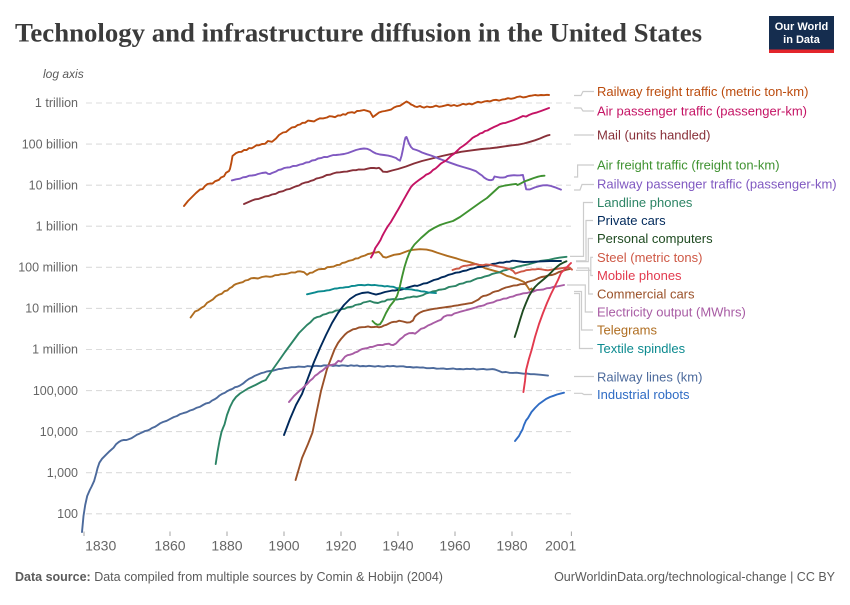 The image size is (850, 605). I want to click on svg-text: Industrial robots, so click(643, 394).